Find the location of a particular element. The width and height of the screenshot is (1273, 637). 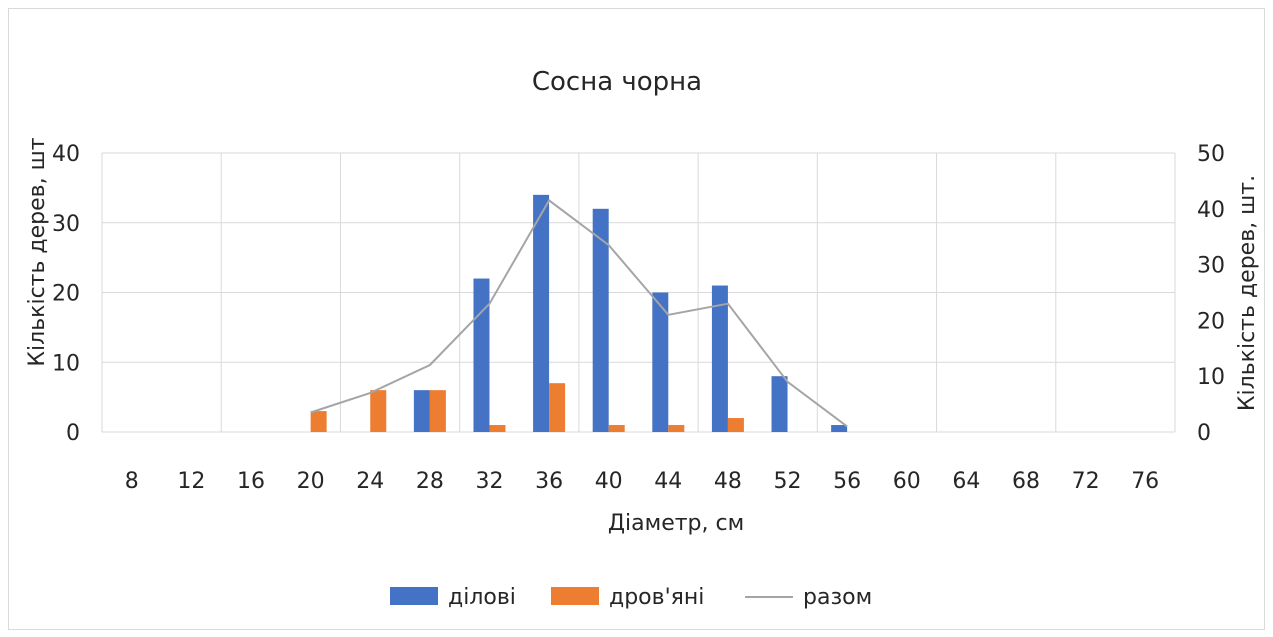

y2-tick-label: 50 is located at coordinates (1211, 154).